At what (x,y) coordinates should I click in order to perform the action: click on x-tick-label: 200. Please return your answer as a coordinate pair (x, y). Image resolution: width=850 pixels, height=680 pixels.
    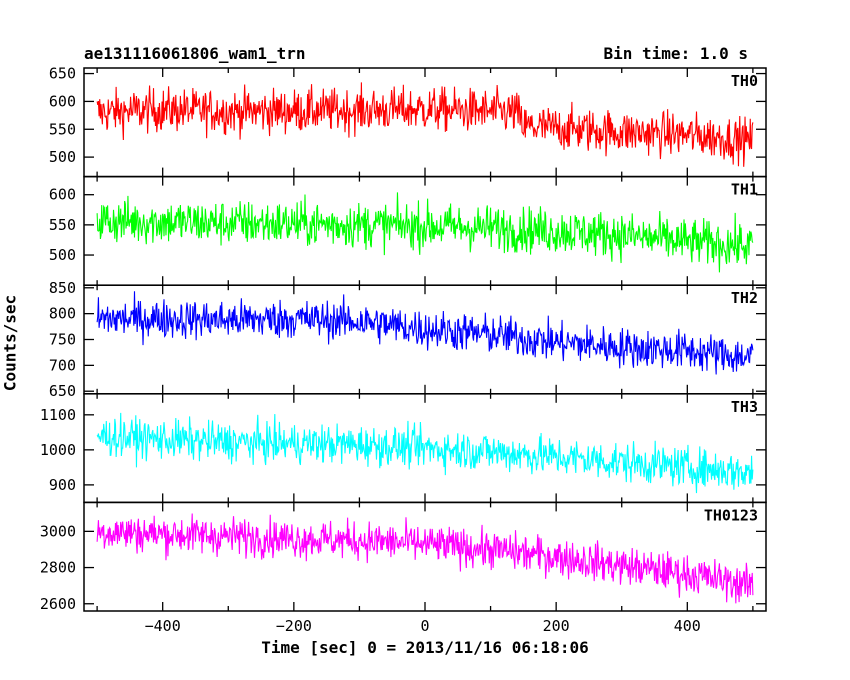
    Looking at the image, I should click on (556, 626).